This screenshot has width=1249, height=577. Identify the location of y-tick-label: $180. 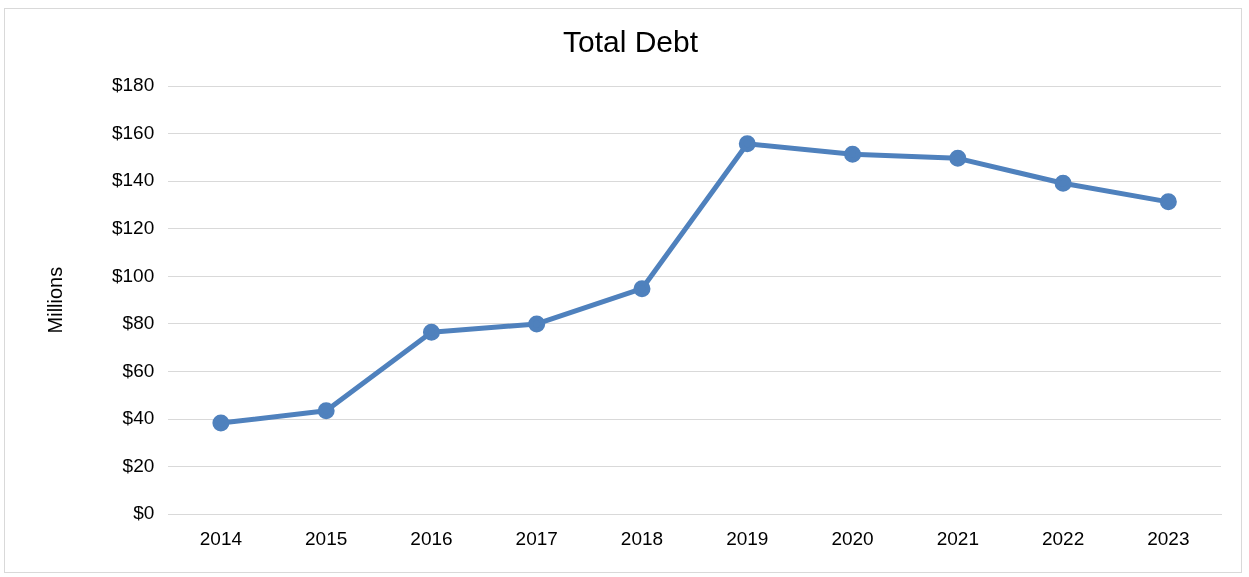
(133, 85).